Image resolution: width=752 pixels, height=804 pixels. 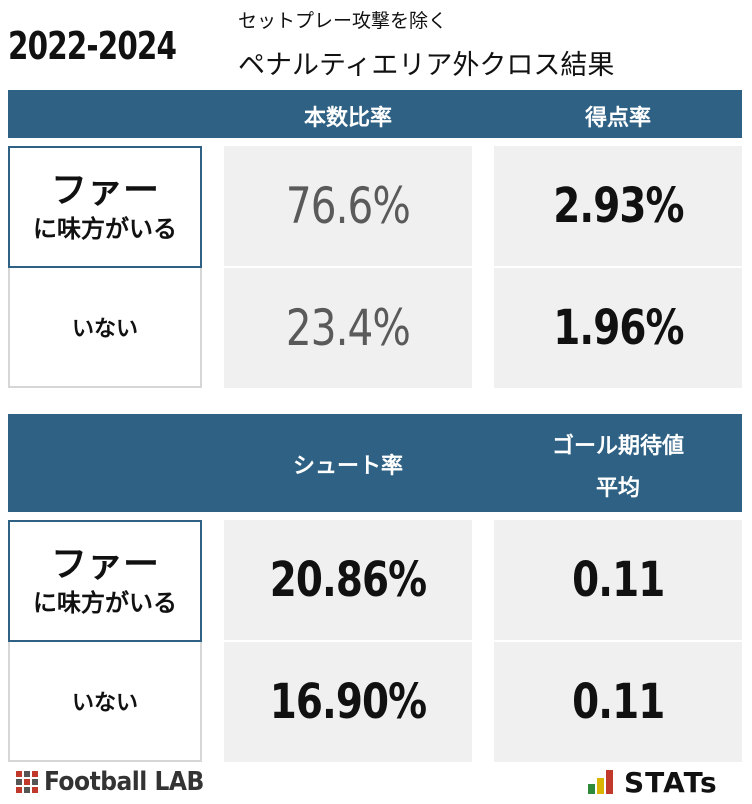 I want to click on shot-rate-value: 16.90%, so click(x=348, y=702).